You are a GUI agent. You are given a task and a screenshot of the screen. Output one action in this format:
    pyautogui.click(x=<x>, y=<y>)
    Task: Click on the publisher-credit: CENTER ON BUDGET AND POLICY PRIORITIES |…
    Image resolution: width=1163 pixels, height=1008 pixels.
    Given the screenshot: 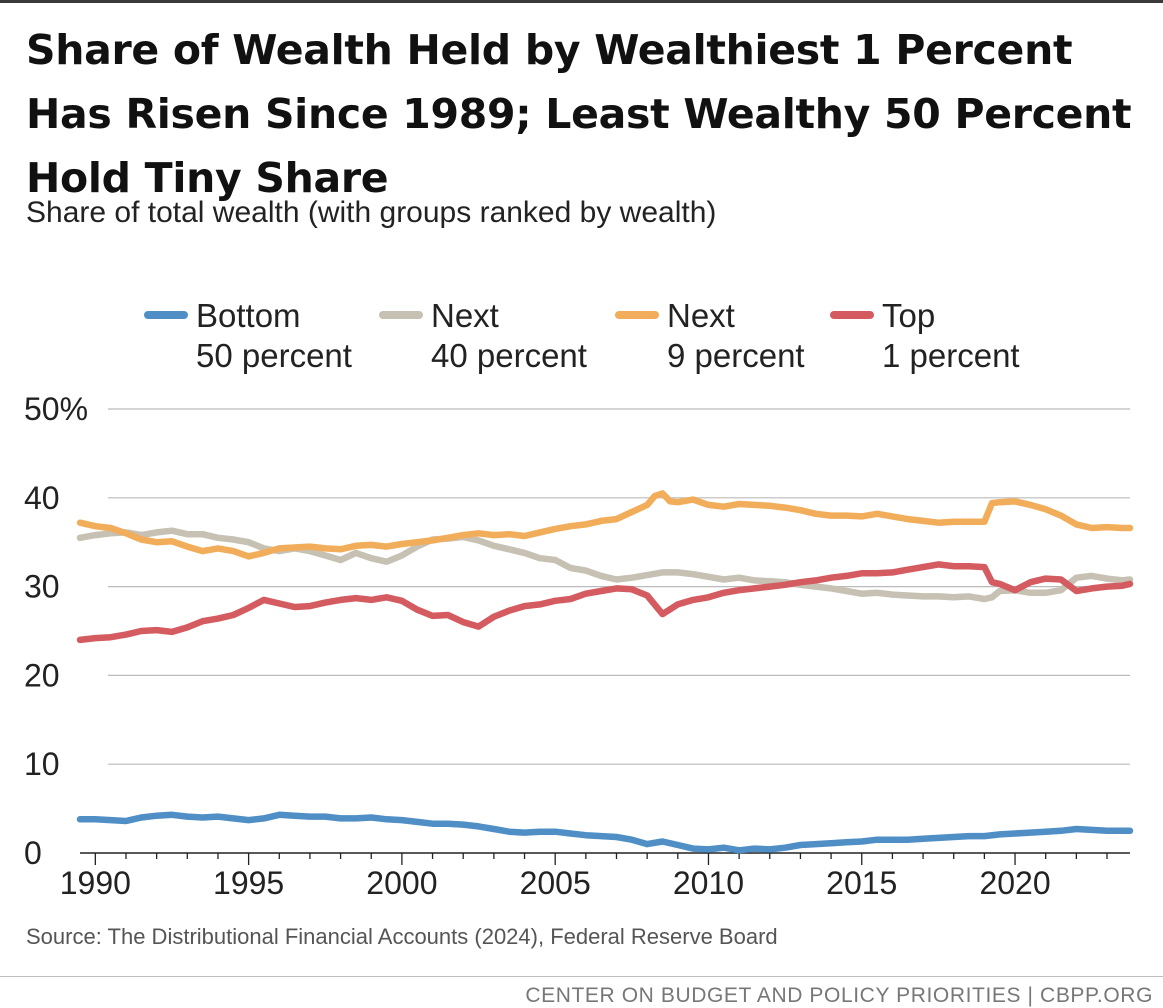 What is the action you would take?
    pyautogui.click(x=839, y=995)
    